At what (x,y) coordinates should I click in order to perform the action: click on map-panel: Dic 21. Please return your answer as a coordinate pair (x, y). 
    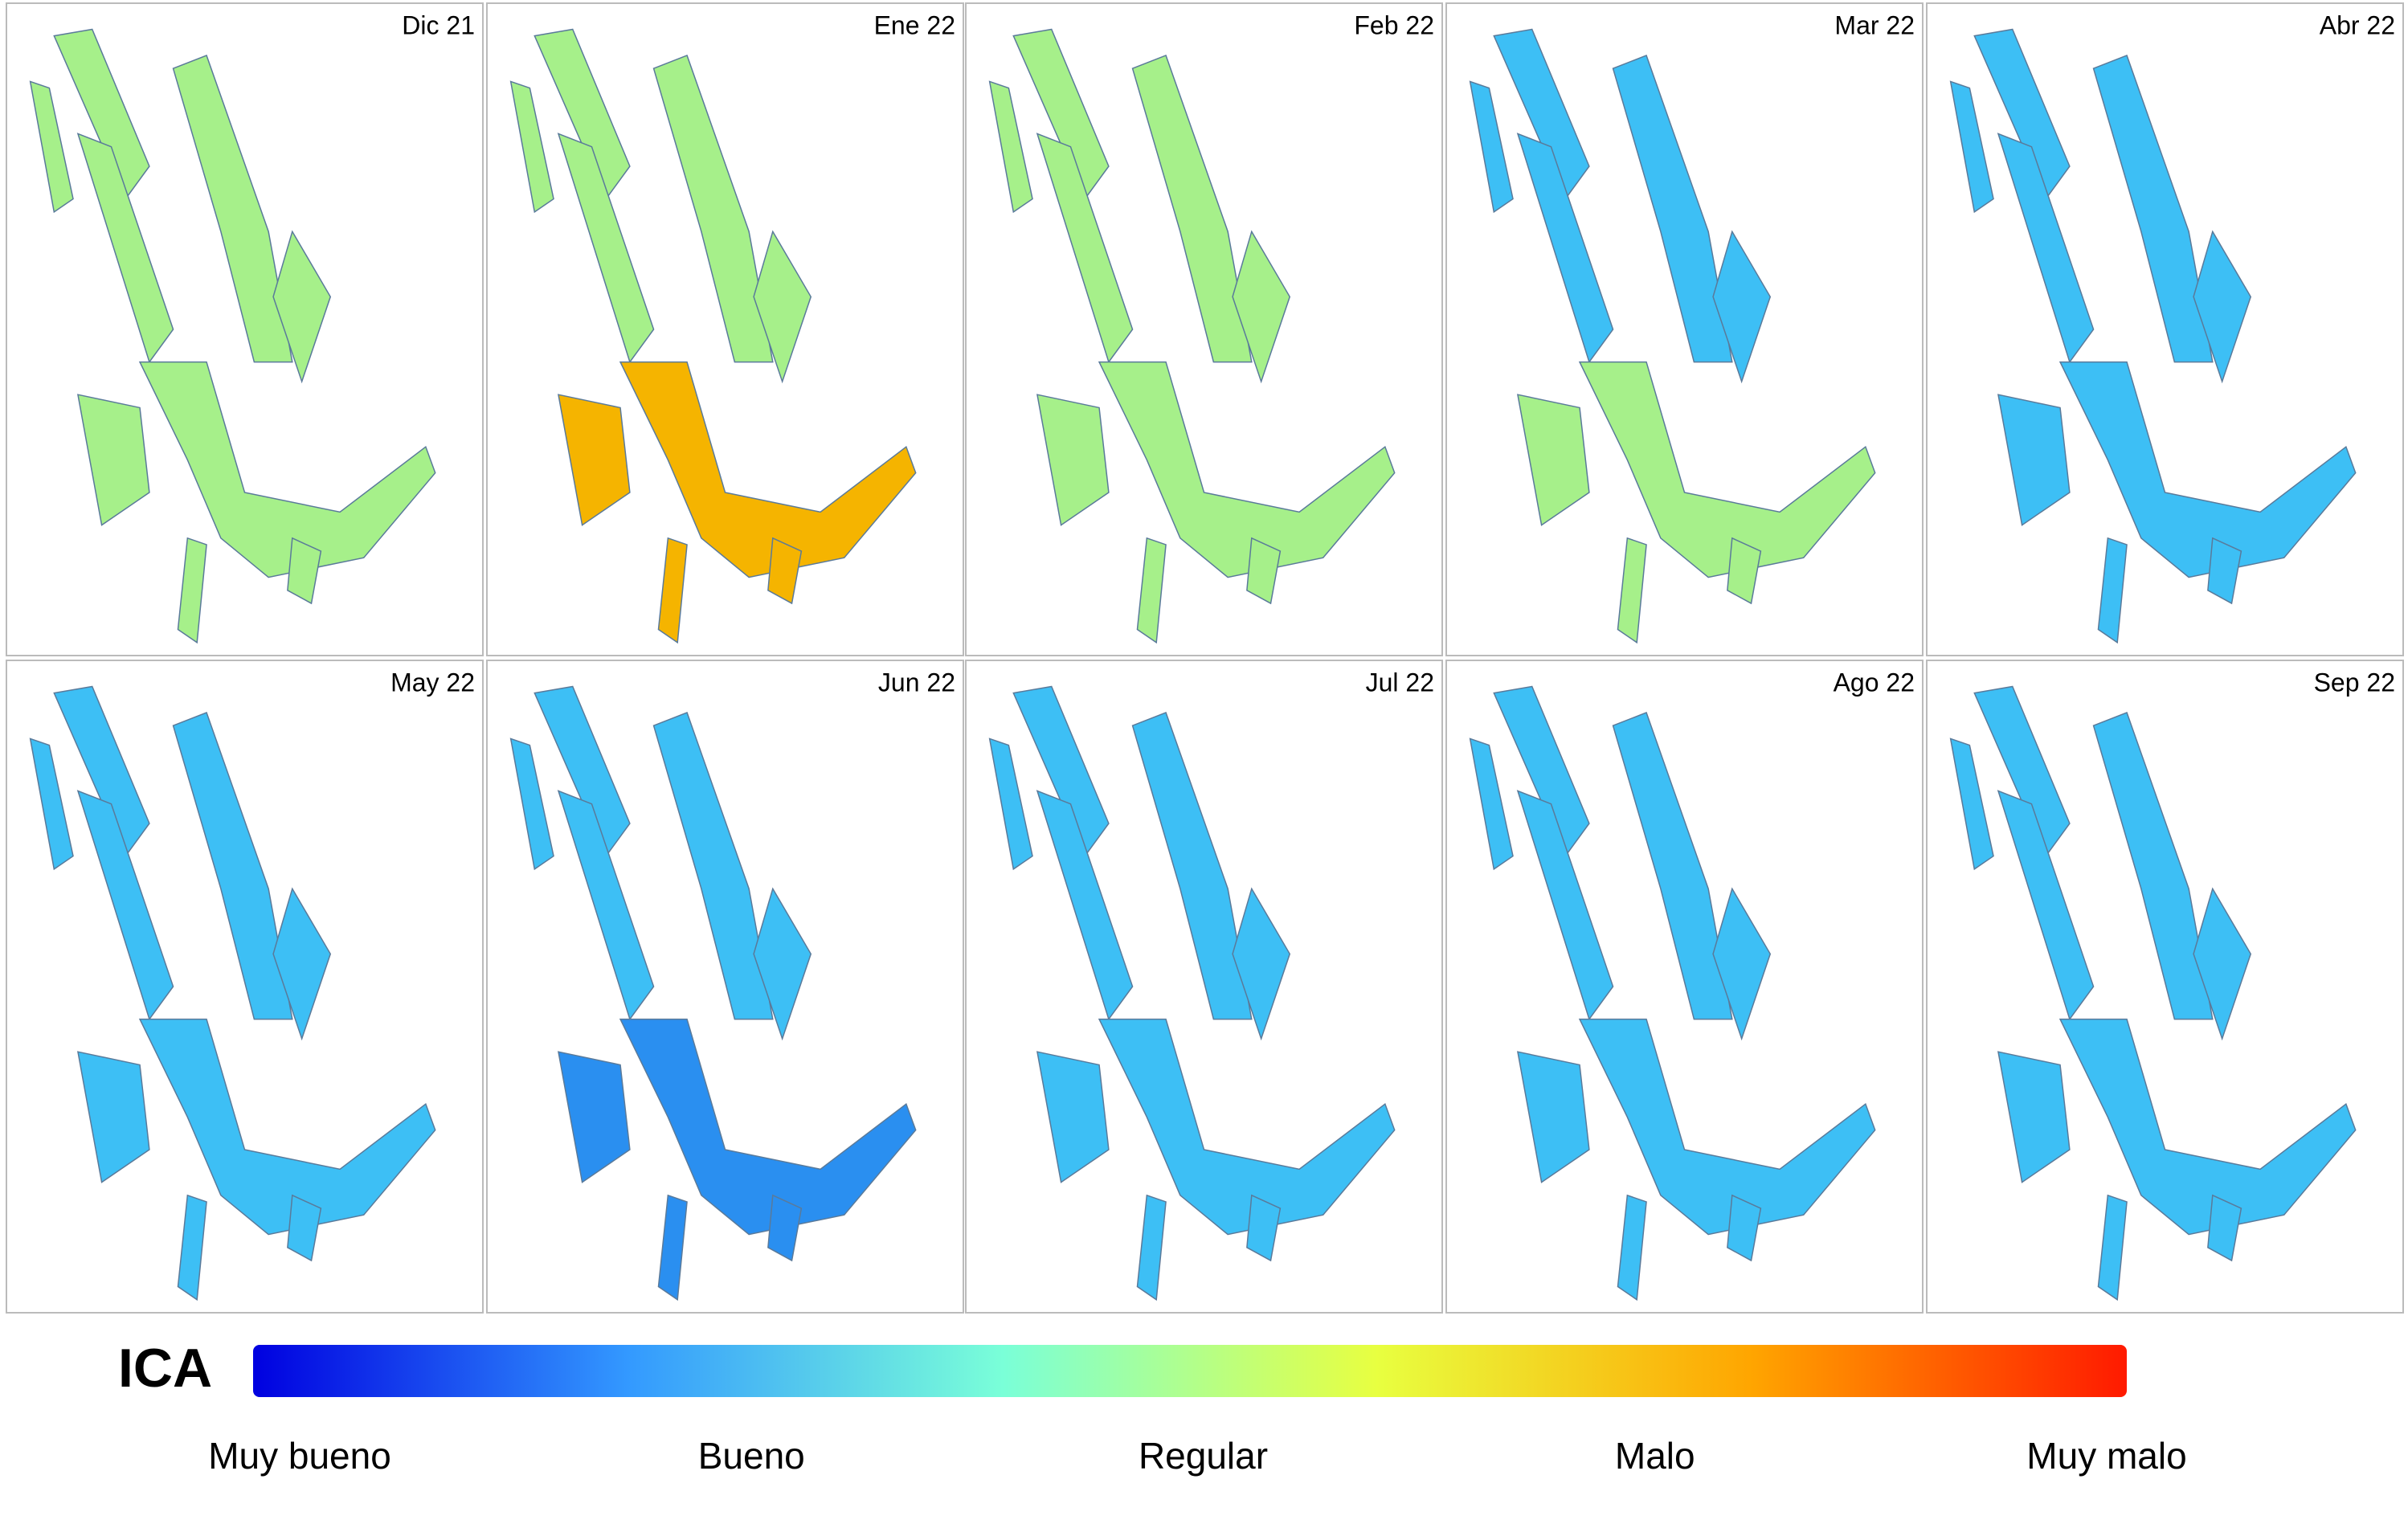
    Looking at the image, I should click on (245, 329).